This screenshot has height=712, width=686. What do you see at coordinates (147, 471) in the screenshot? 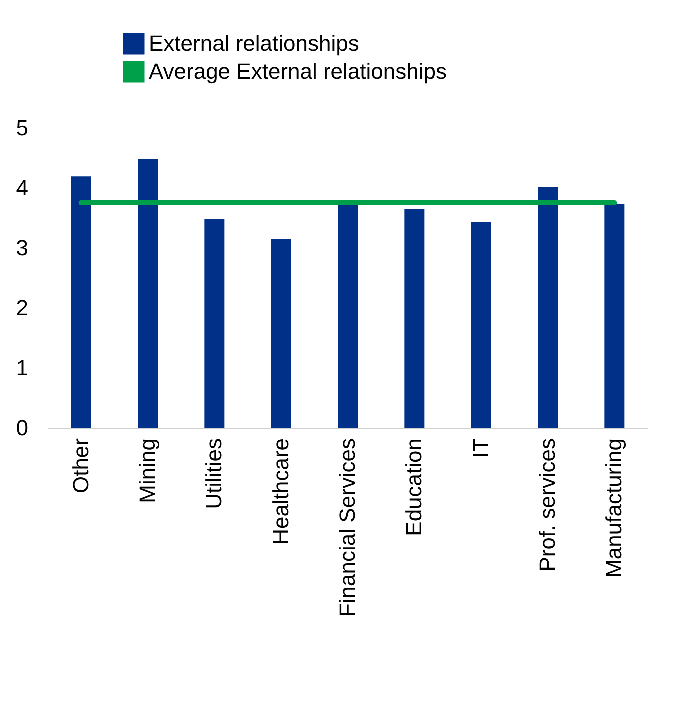
I see `x-tick-label: Mining` at bounding box center [147, 471].